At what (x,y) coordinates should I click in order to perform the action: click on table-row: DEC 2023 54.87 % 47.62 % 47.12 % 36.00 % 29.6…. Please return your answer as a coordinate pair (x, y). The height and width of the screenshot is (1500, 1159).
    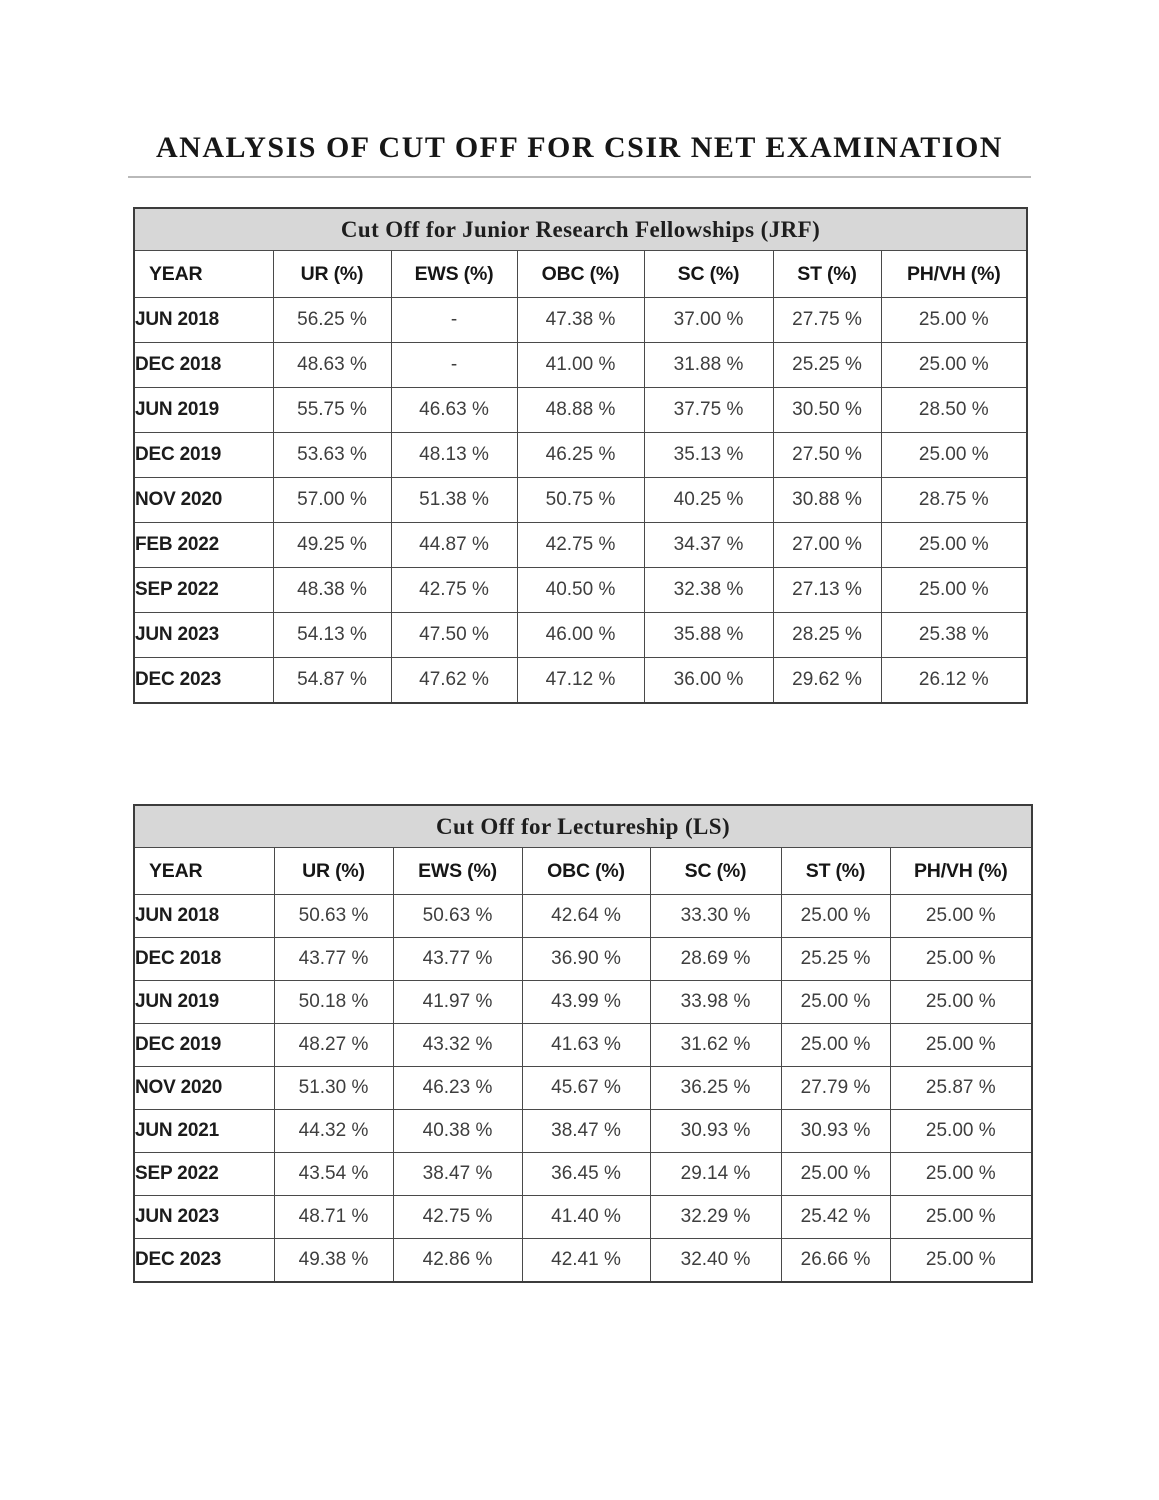
    Looking at the image, I should click on (580, 680).